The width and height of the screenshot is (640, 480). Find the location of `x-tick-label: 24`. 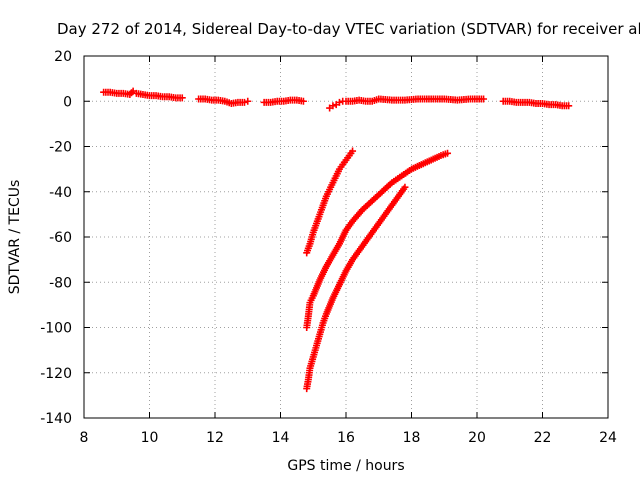

x-tick-label: 24 is located at coordinates (608, 438).